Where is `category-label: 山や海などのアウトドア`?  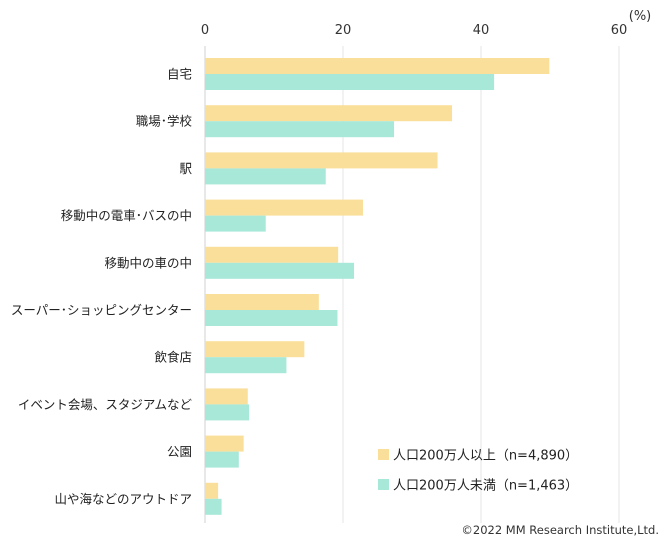 category-label: 山や海などのアウトドア is located at coordinates (123, 498).